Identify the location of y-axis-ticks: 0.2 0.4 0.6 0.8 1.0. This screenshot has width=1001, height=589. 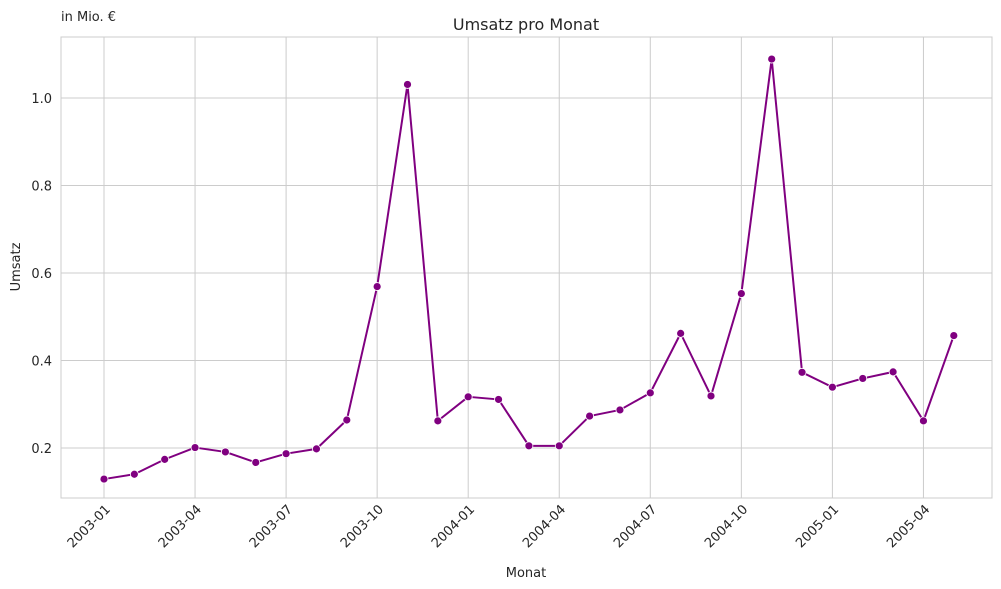
(41, 274).